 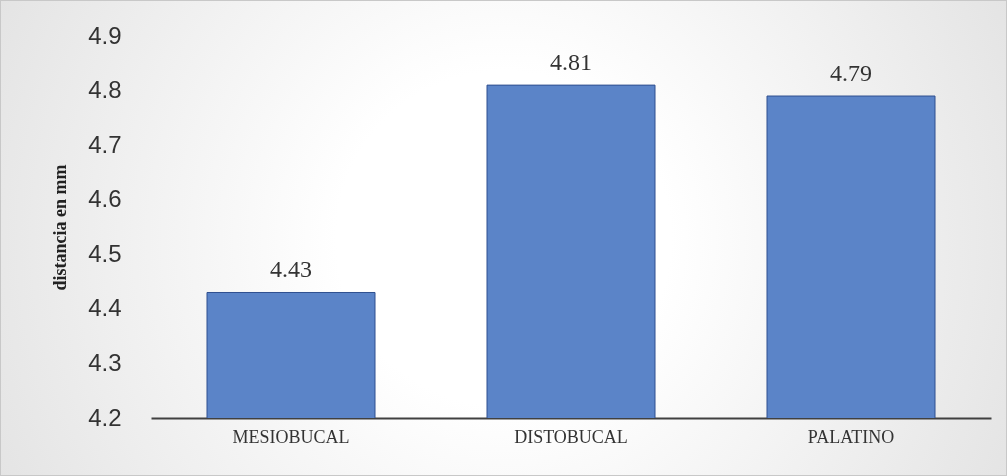 I want to click on x-tick-label: PALATINO, so click(x=851, y=436).